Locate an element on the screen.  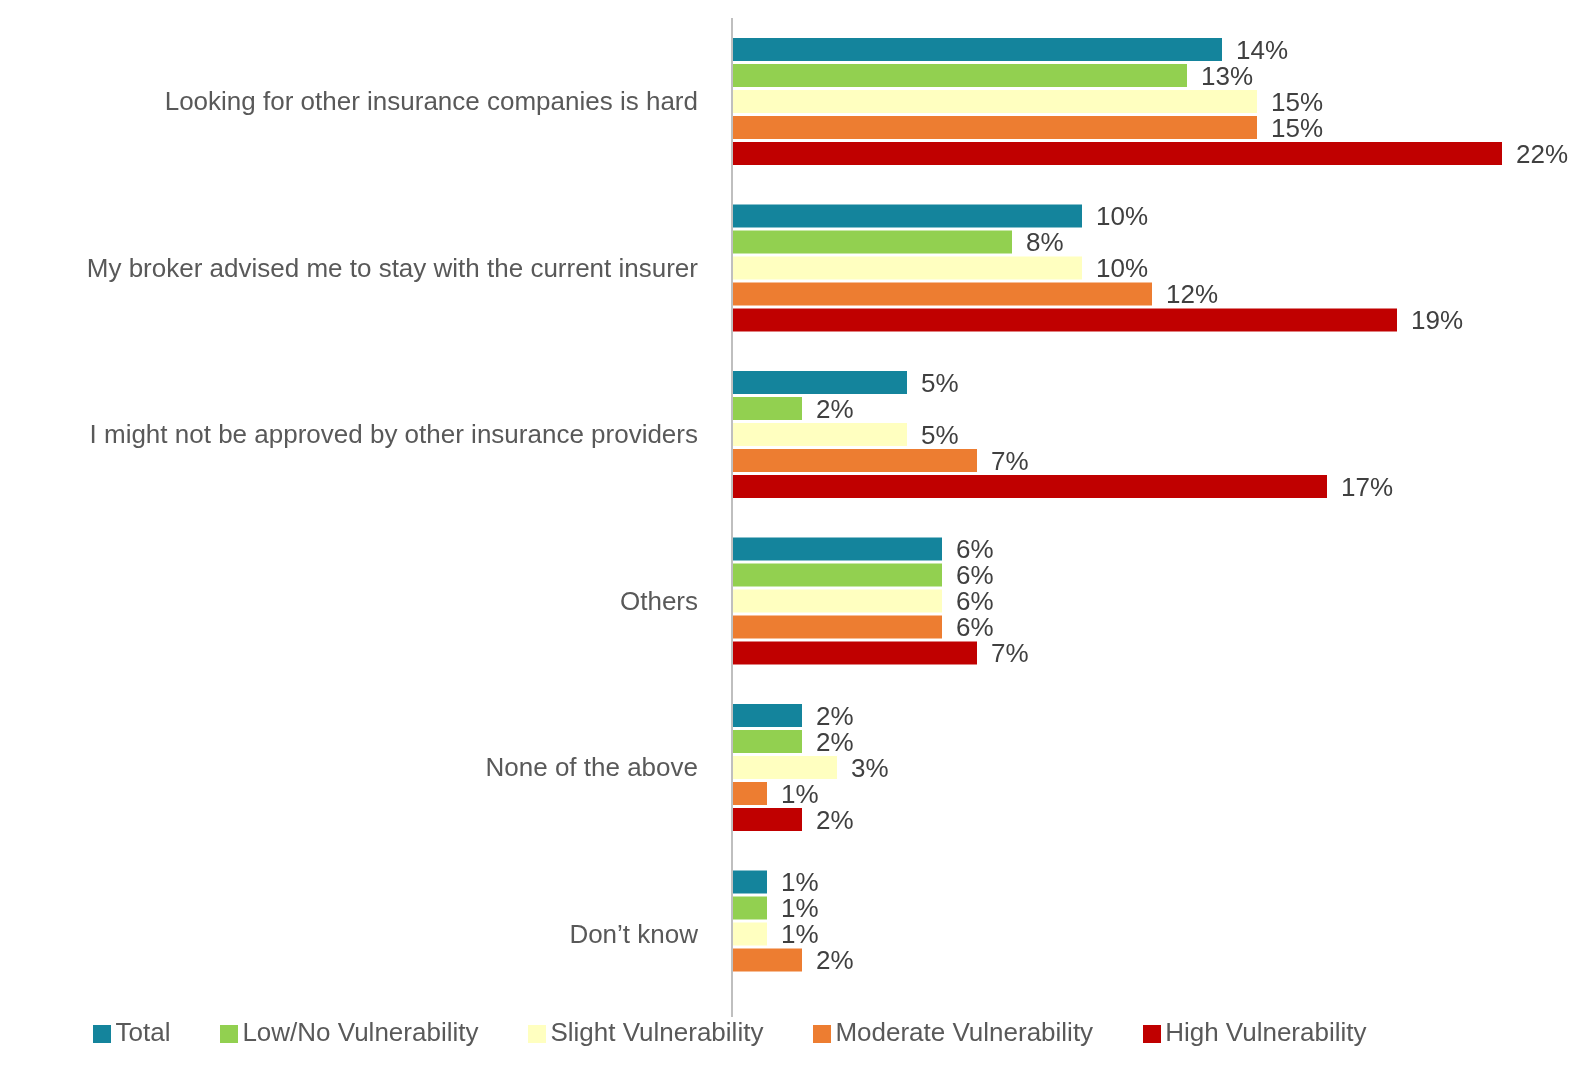
data-label: 17% is located at coordinates (1367, 486).